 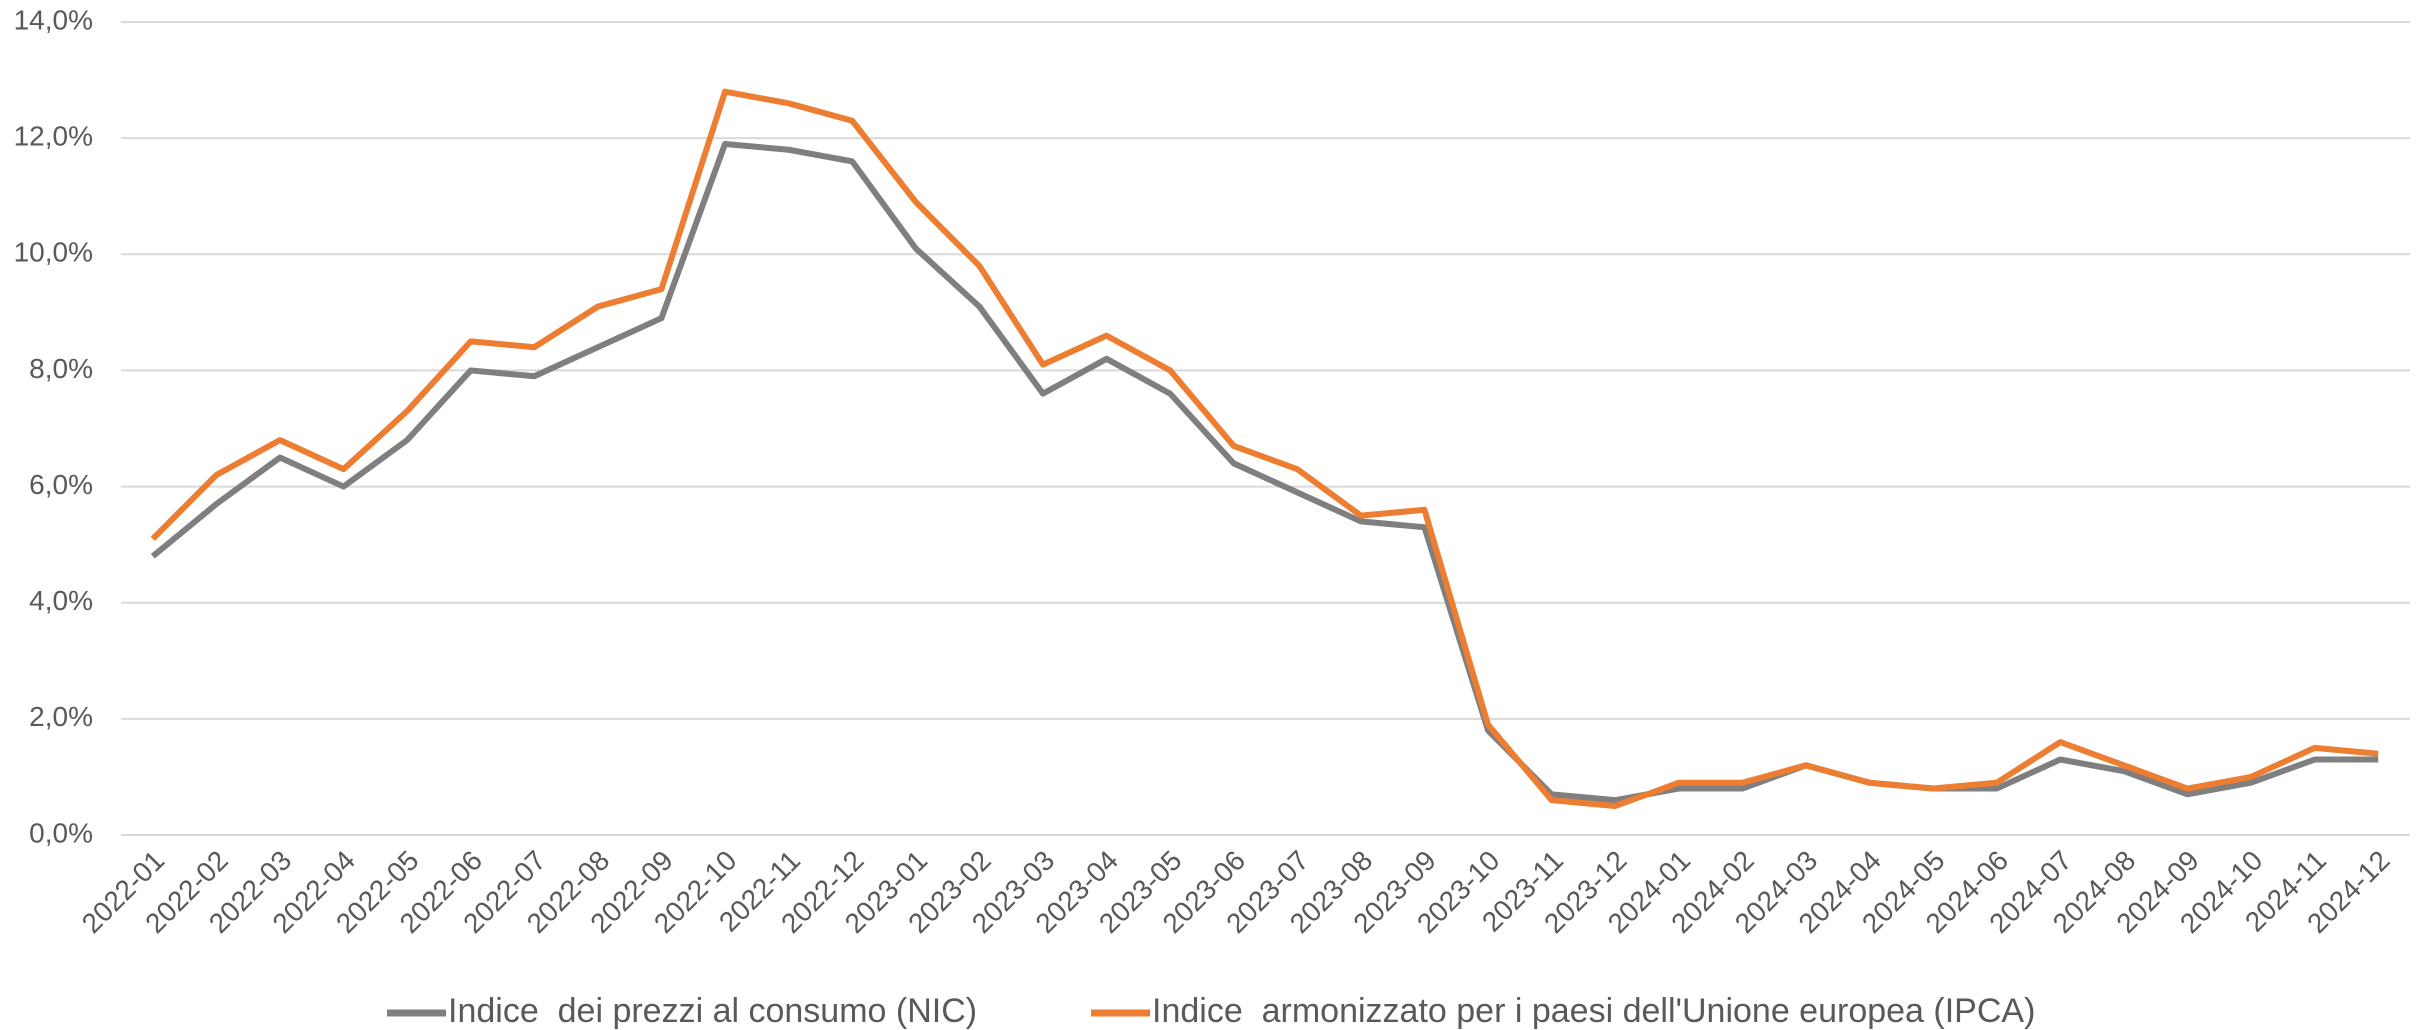 What do you see at coordinates (53, 252) in the screenshot?
I see `y-tick-label: 10,0%` at bounding box center [53, 252].